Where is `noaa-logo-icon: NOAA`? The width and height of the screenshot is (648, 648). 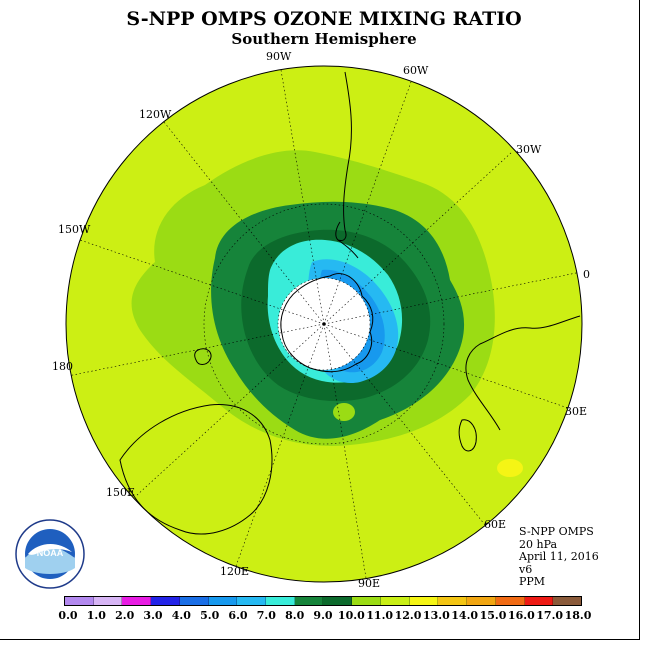
noaa-logo-icon: NOAA is located at coordinates (50, 554).